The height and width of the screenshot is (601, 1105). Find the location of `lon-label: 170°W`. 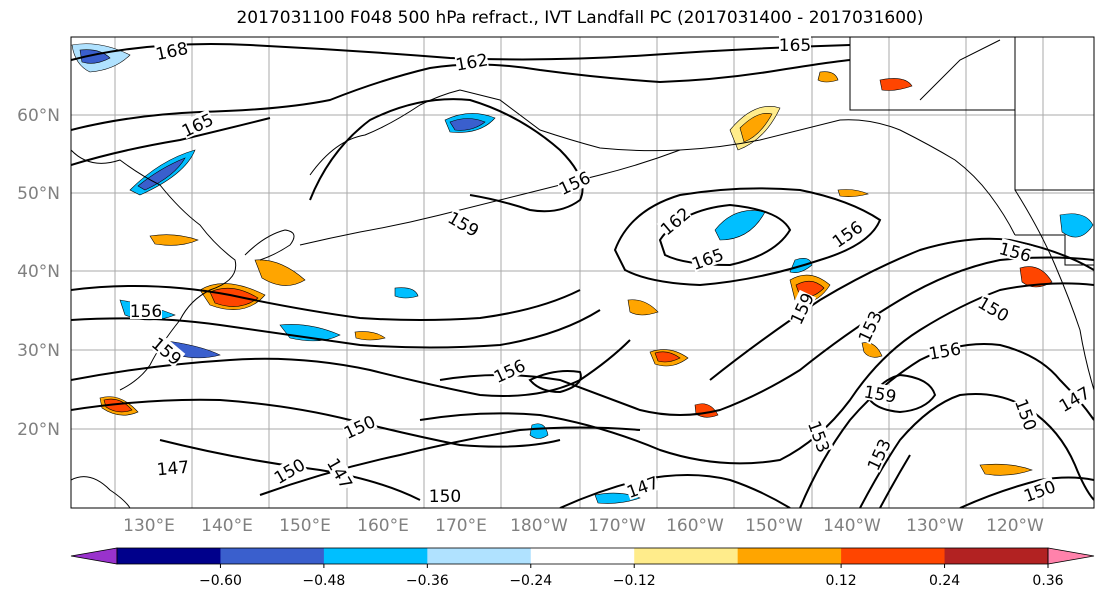

lon-label: 170°W is located at coordinates (617, 526).